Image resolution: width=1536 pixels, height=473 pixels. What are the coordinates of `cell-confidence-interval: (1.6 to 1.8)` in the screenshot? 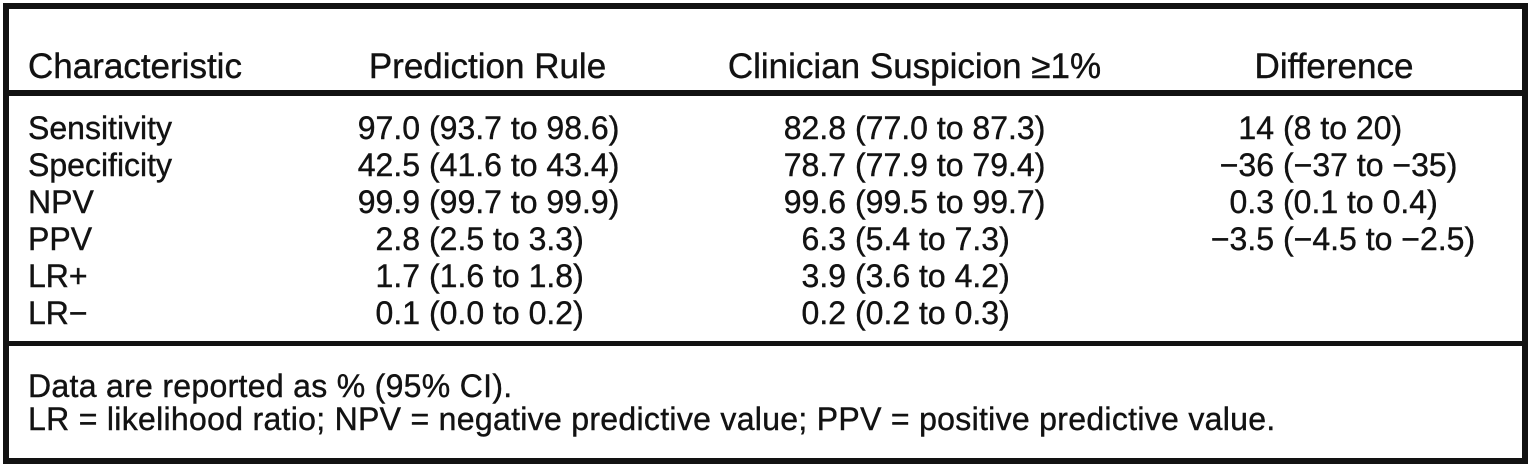 It's located at (506, 276).